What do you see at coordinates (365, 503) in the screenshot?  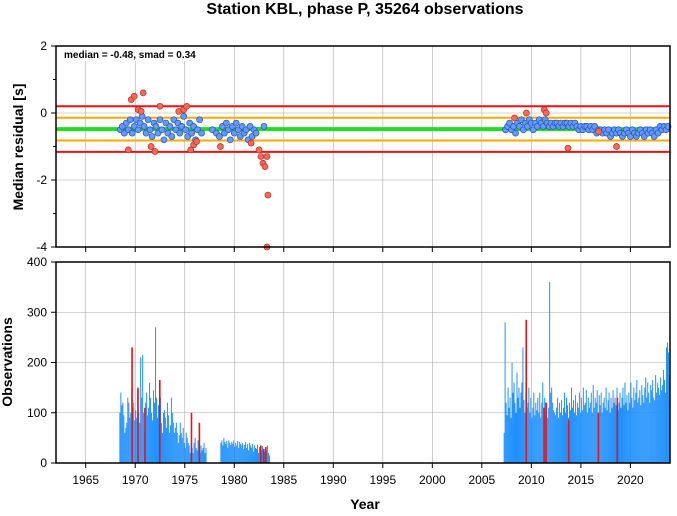 I see `x-axis-label: Year` at bounding box center [365, 503].